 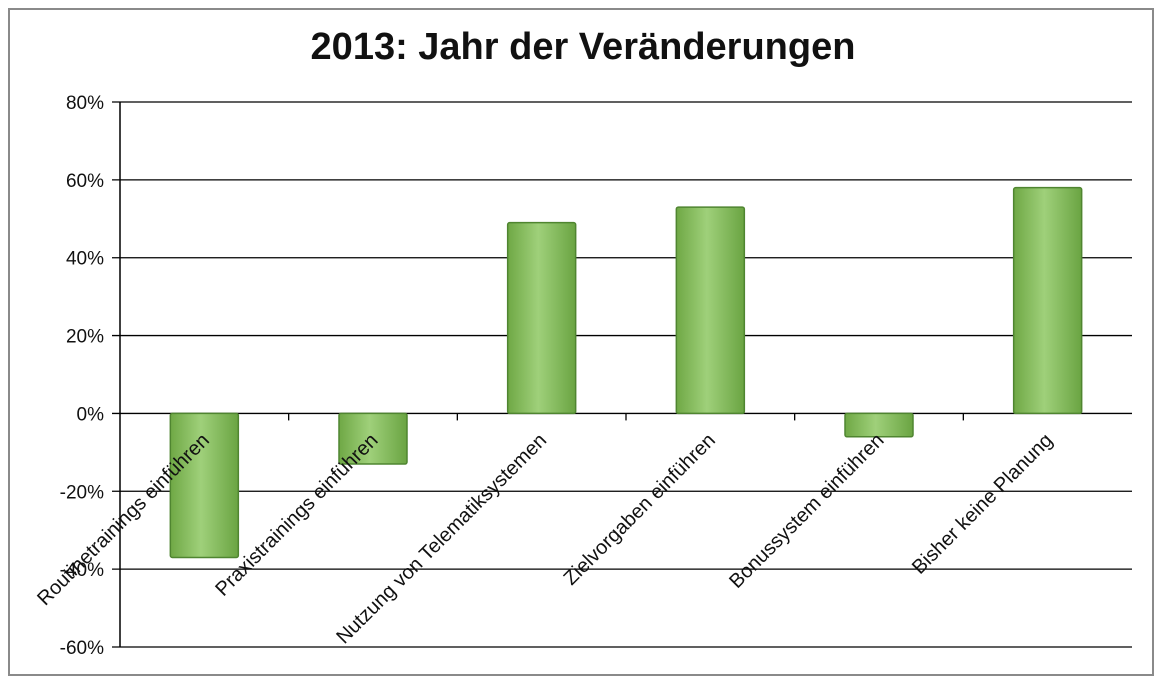 I want to click on x-tick-label: Zielvorgaben einführen, so click(x=640, y=509).